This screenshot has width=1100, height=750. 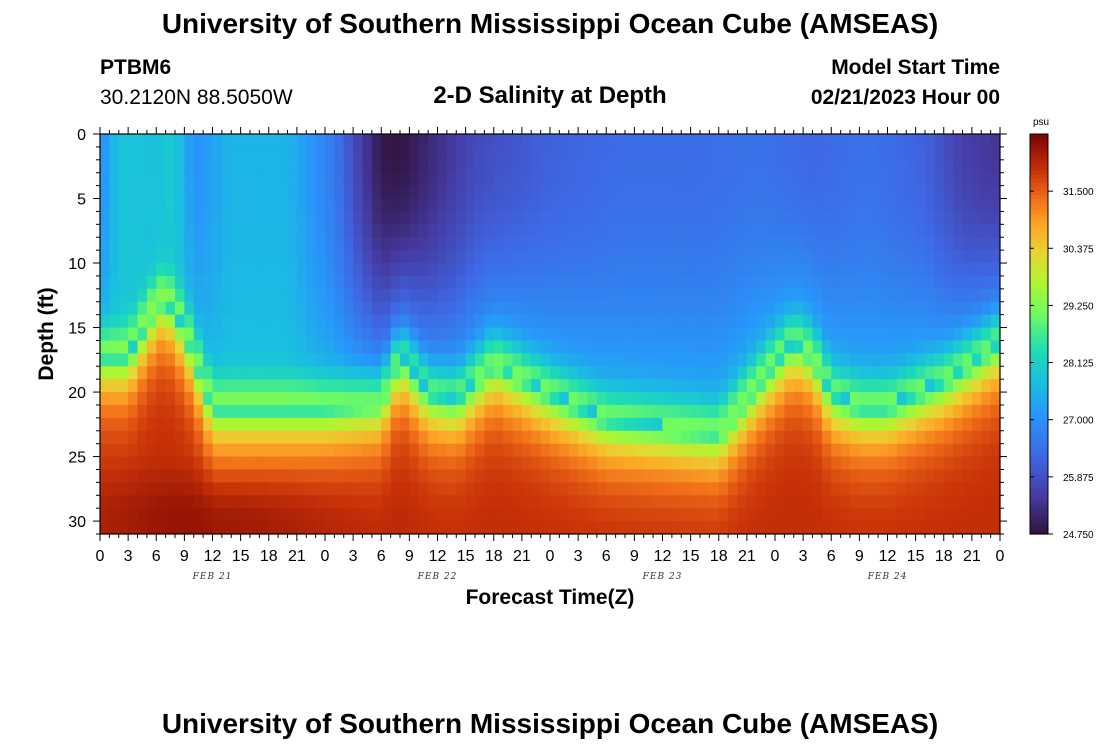 I want to click on x-tick-label: 9, so click(x=859, y=556).